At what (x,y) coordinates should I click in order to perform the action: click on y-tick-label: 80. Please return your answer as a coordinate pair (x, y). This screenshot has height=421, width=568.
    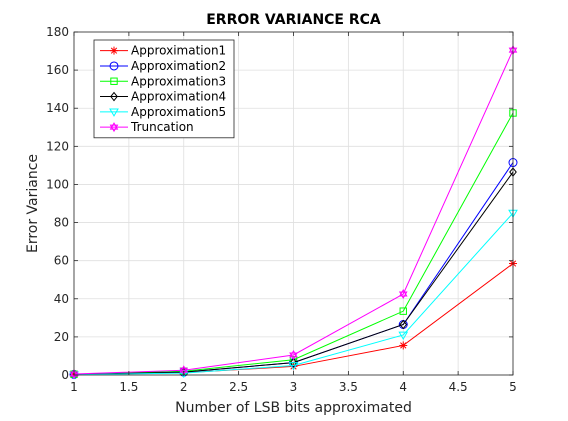
    Looking at the image, I should click on (61, 223).